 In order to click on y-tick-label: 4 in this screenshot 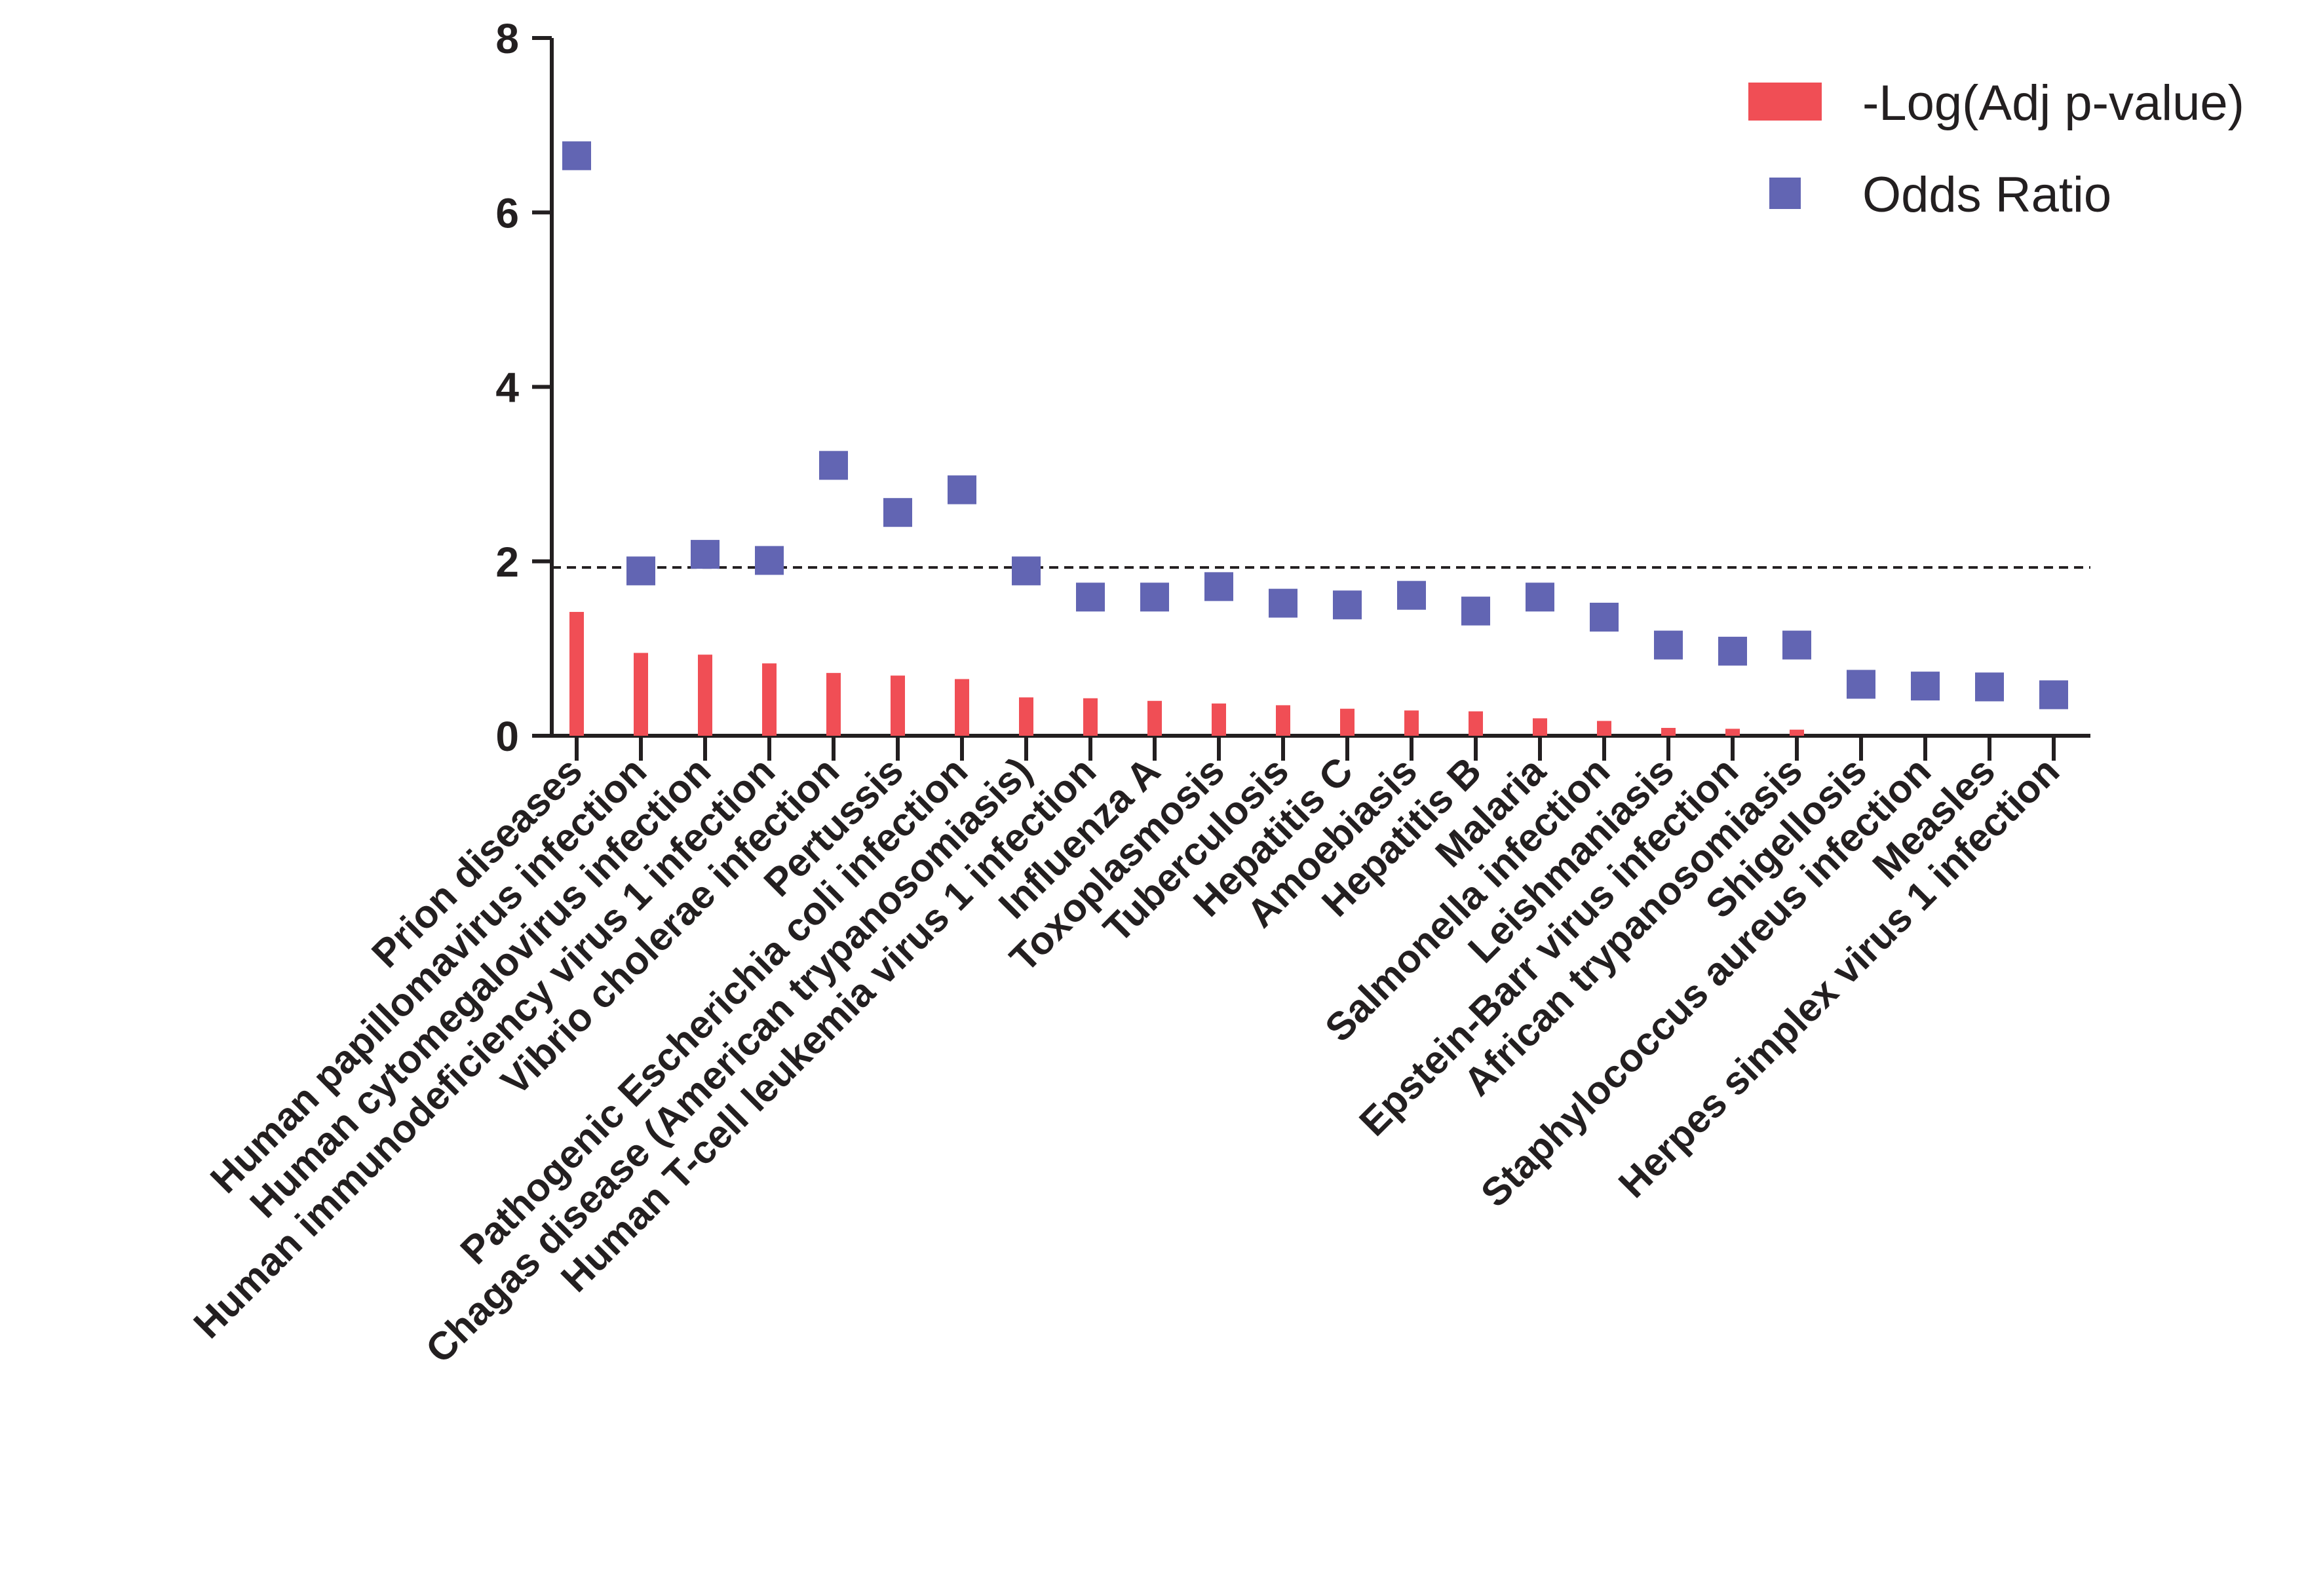, I will do `click(507, 388)`.